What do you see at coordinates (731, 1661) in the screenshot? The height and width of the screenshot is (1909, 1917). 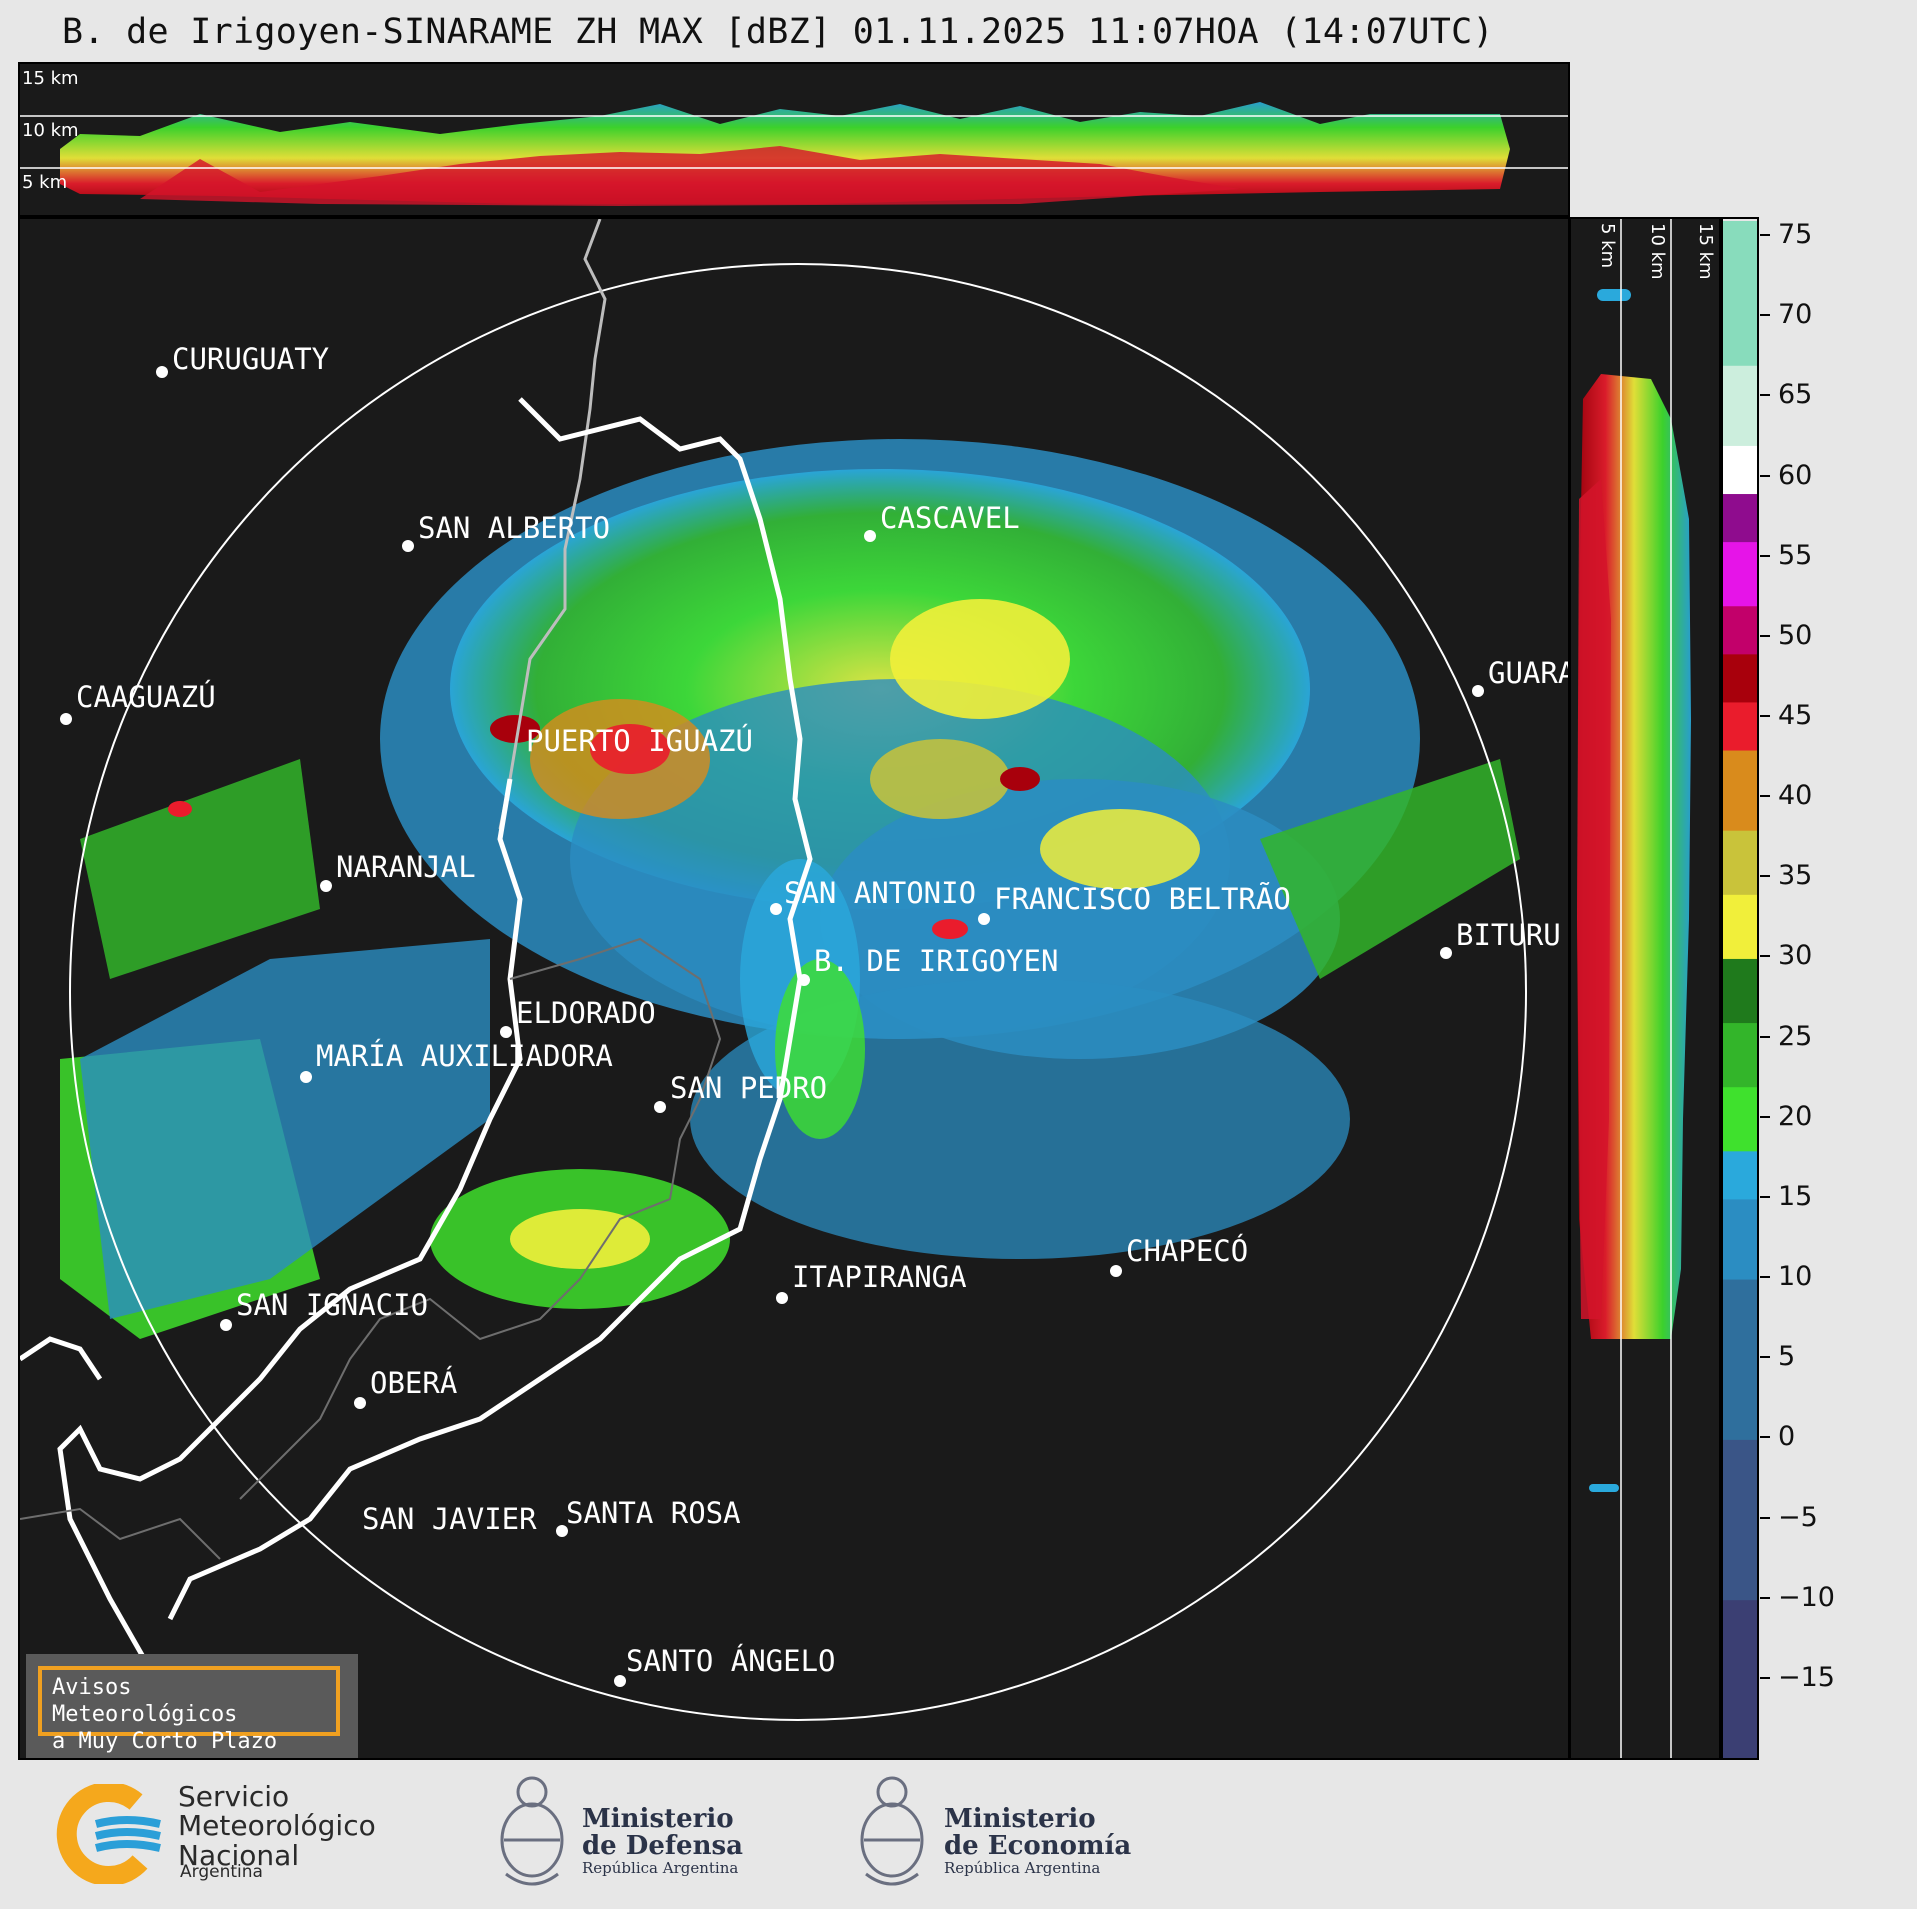 I see `city-label-santo-angelo: SANTO ÁNGELO` at bounding box center [731, 1661].